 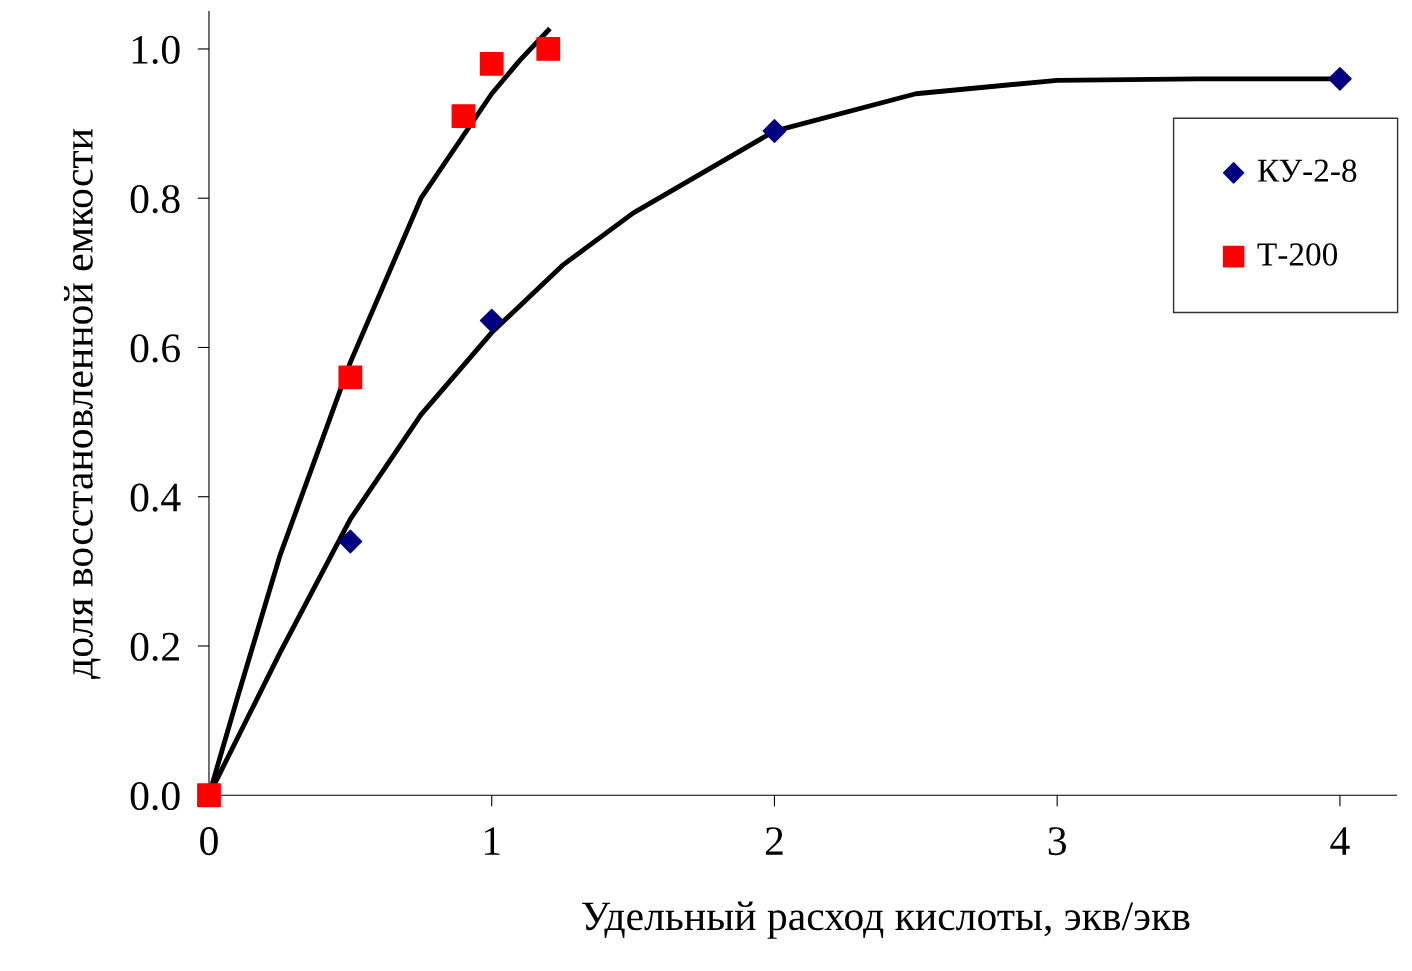 I want to click on x-tick-label: 2, so click(x=774, y=841).